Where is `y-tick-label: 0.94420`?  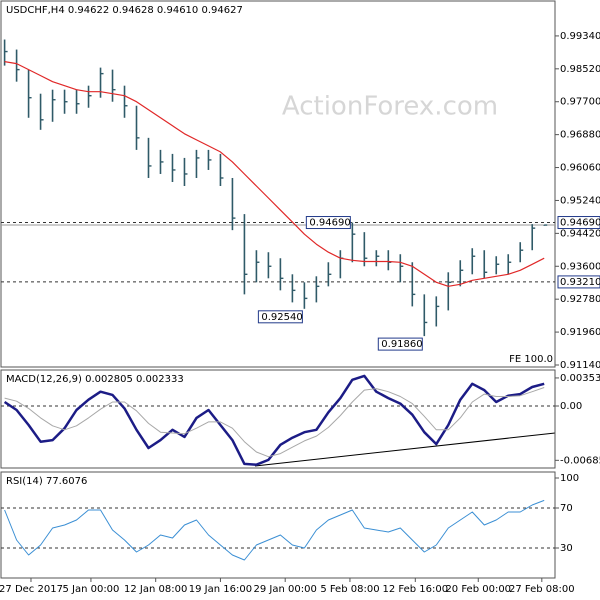
y-tick-label: 0.94420 is located at coordinates (580, 233).